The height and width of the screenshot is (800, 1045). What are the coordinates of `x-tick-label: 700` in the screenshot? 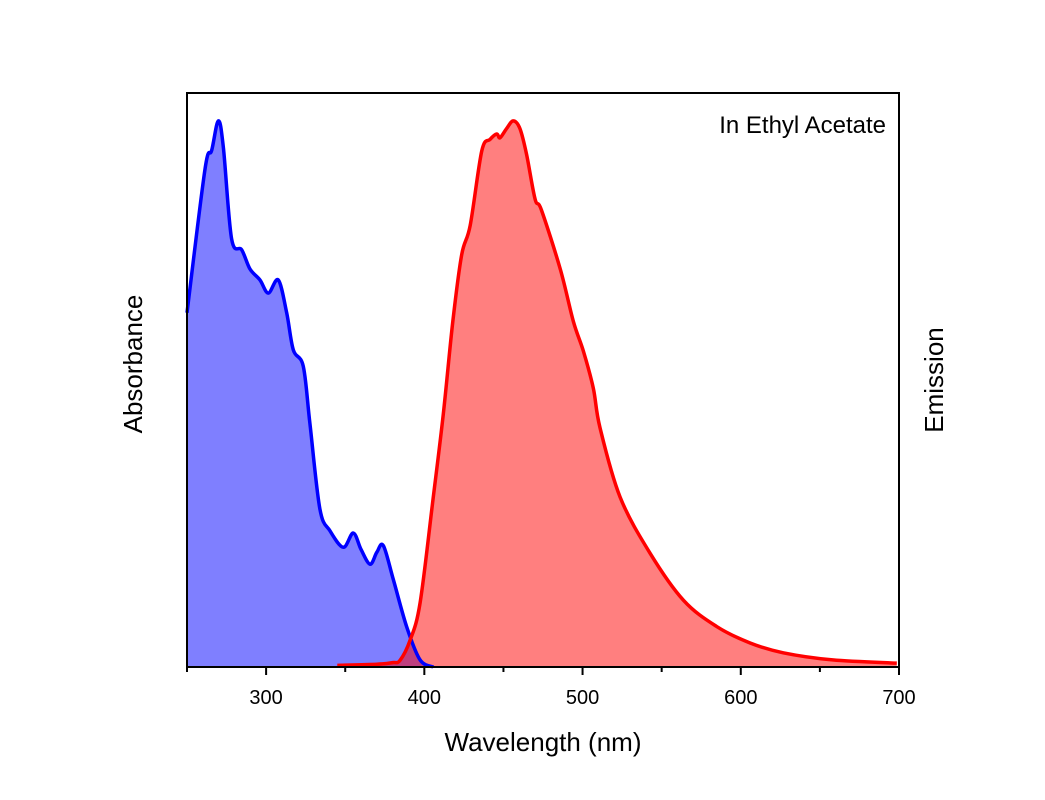 It's located at (898, 698).